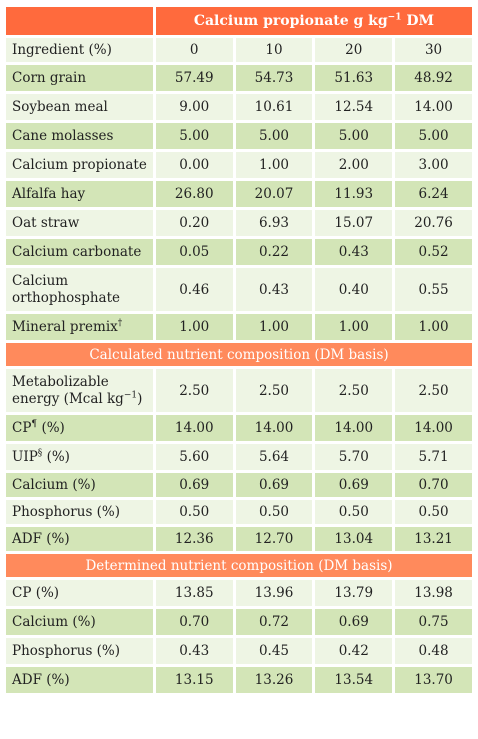  I want to click on row-label: Soybean meal, so click(79, 107).